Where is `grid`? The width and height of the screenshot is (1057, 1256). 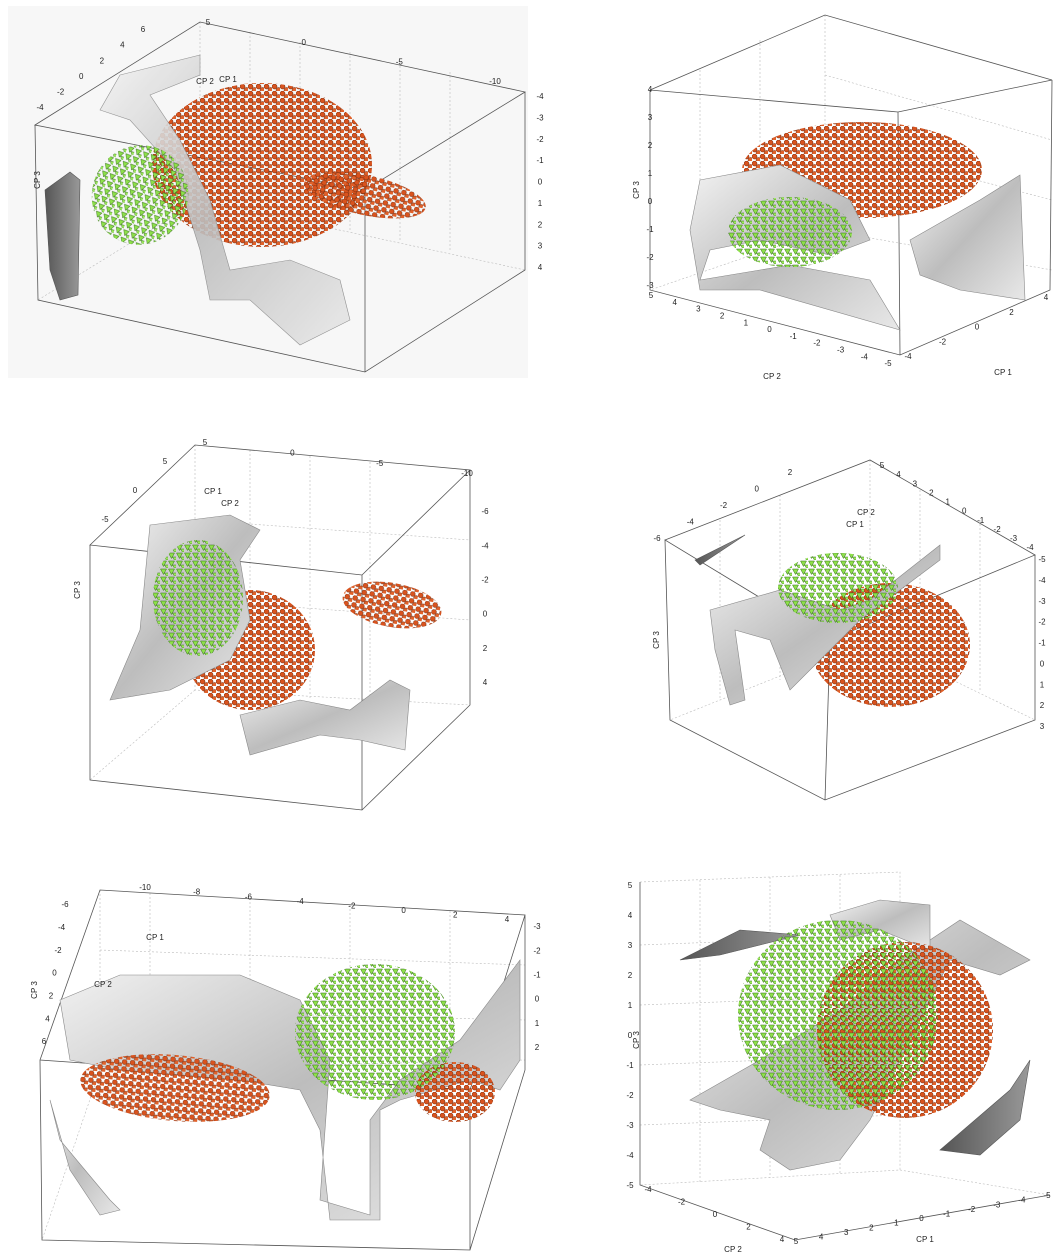 grid is located at coordinates (280, 613).